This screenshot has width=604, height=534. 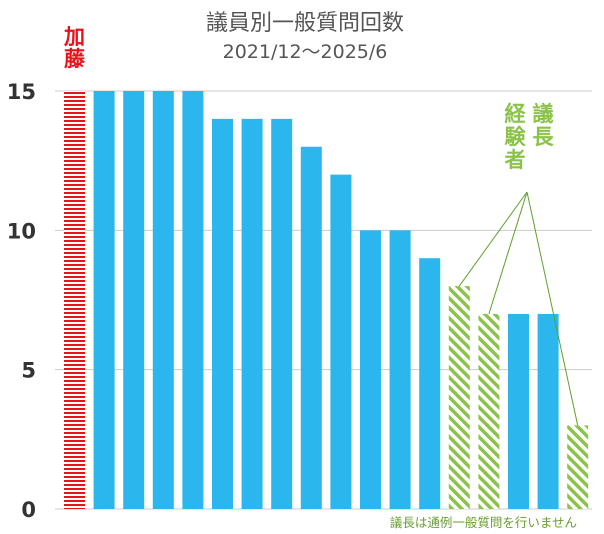 I want to click on y-tick-label: 5, so click(x=28, y=371).